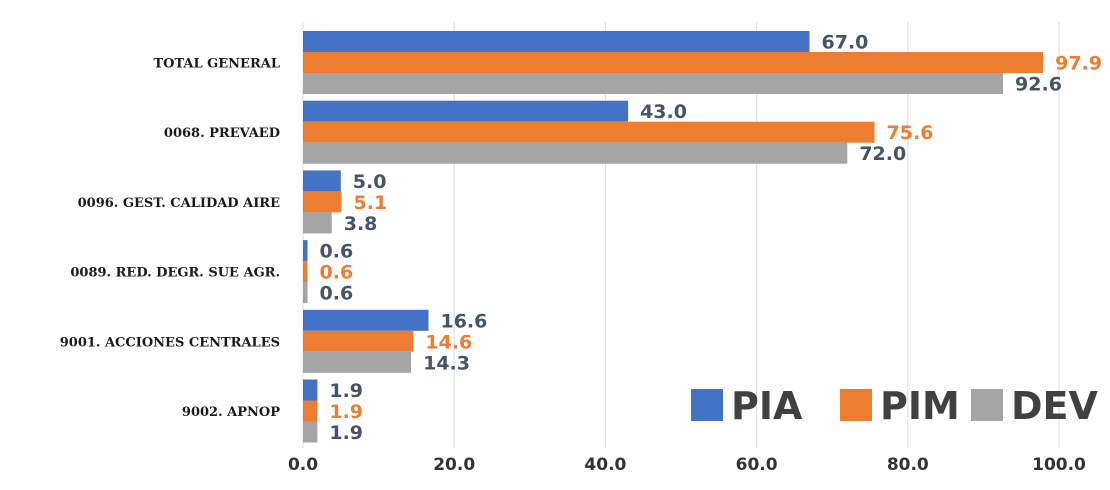 The height and width of the screenshot is (490, 1110). What do you see at coordinates (337, 252) in the screenshot?
I see `data-label-pia: 0.6` at bounding box center [337, 252].